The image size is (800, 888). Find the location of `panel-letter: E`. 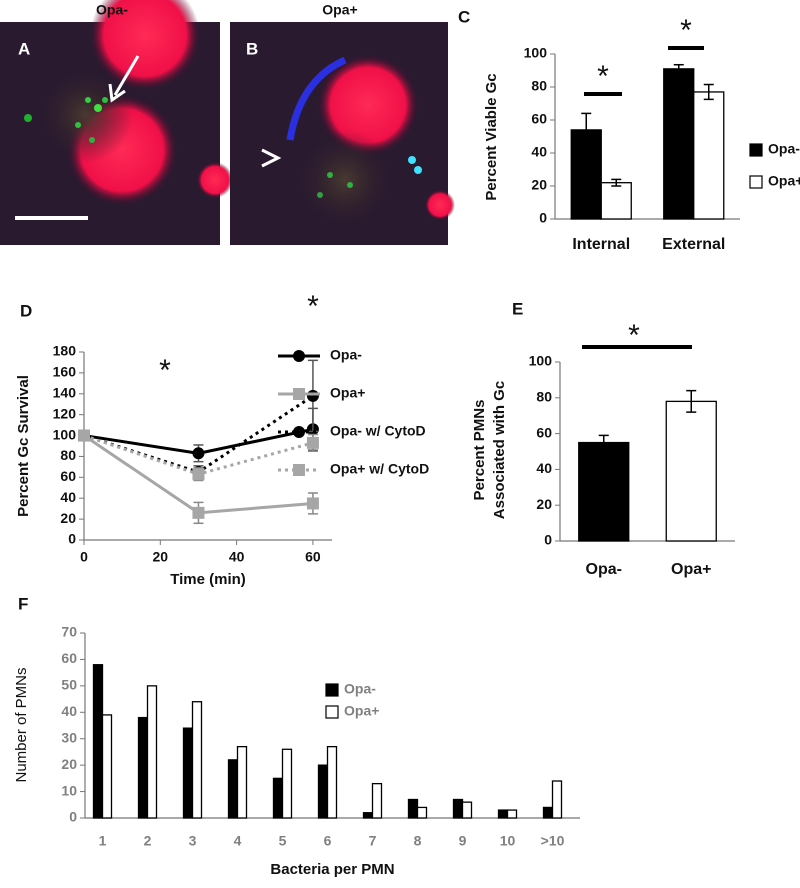

panel-letter: E is located at coordinates (517, 308).